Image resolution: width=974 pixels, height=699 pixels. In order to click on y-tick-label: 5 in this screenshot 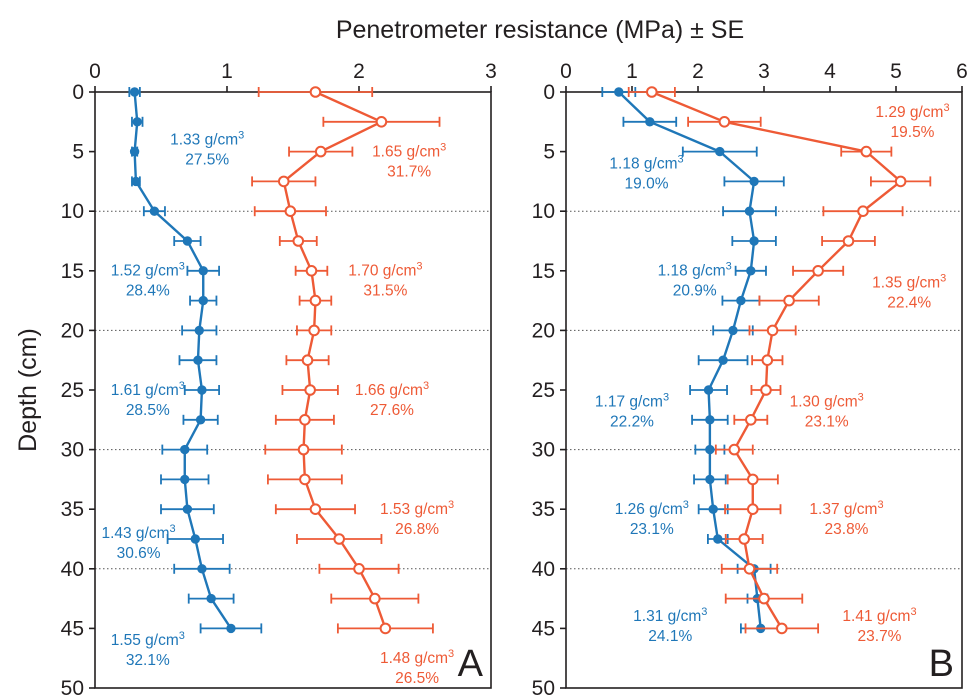, I will do `click(549, 152)`.